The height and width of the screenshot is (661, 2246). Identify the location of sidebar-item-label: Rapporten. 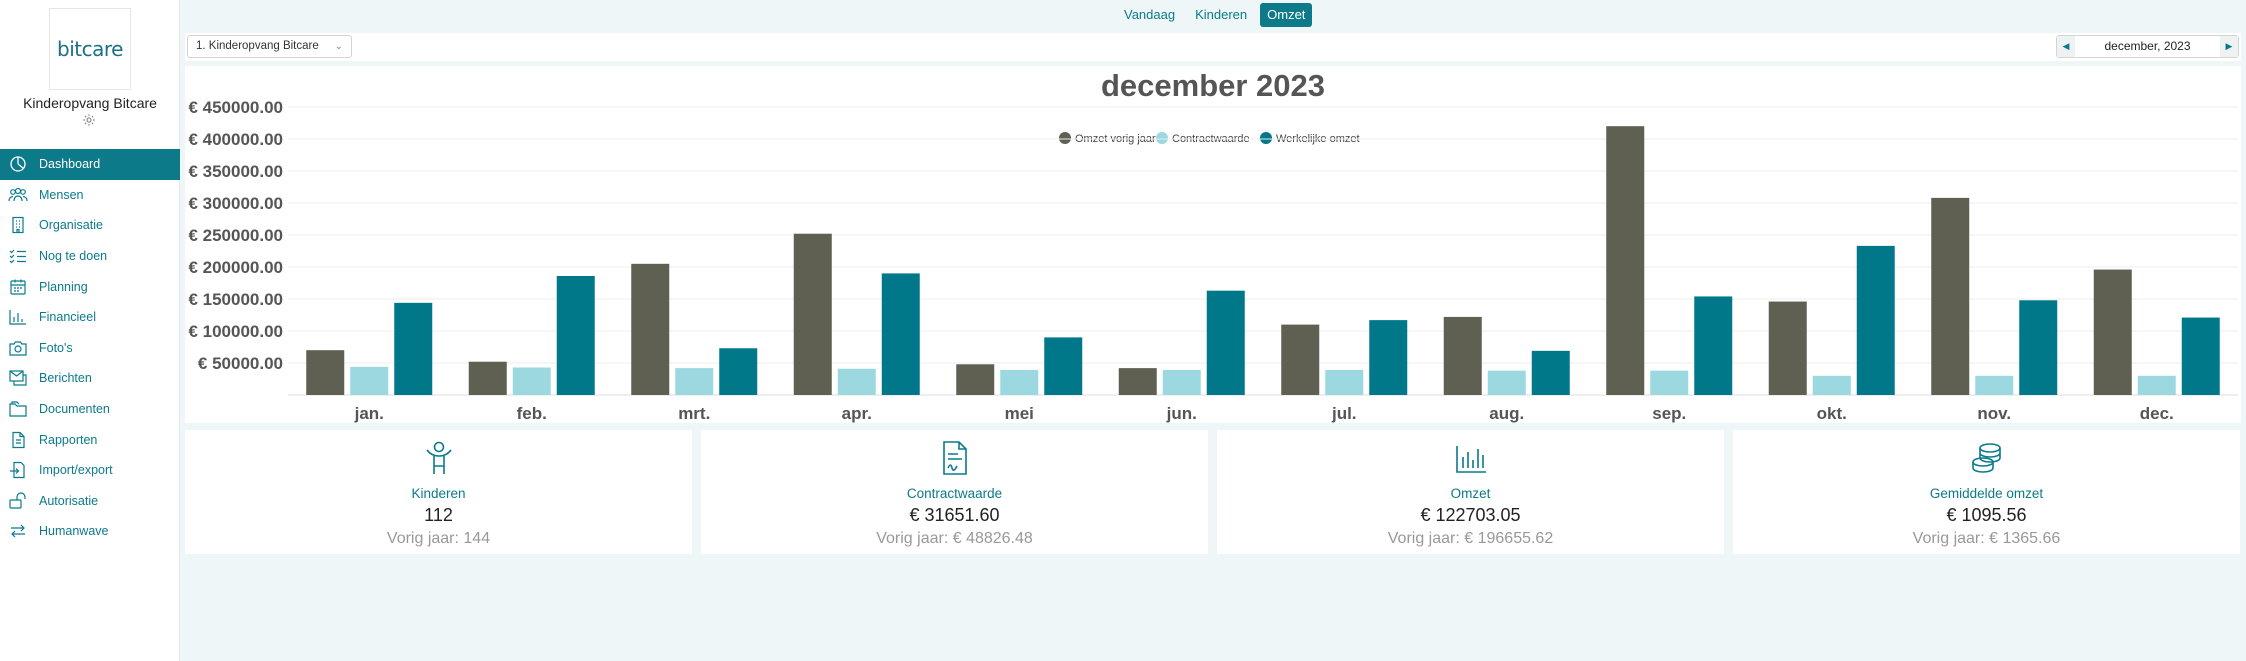
(68, 439).